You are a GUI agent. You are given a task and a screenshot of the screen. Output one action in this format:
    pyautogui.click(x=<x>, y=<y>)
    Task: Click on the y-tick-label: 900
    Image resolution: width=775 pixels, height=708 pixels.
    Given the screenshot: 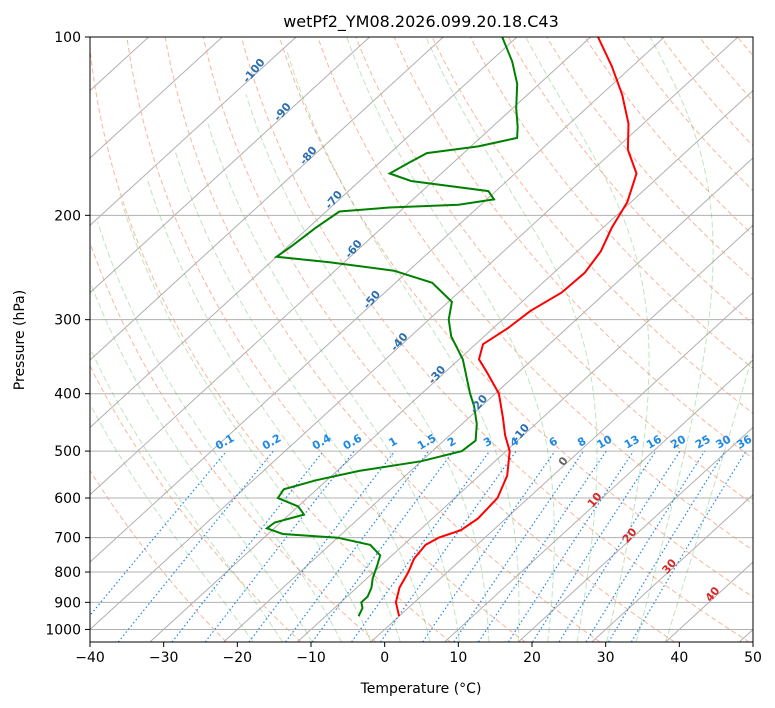 What is the action you would take?
    pyautogui.click(x=67, y=603)
    